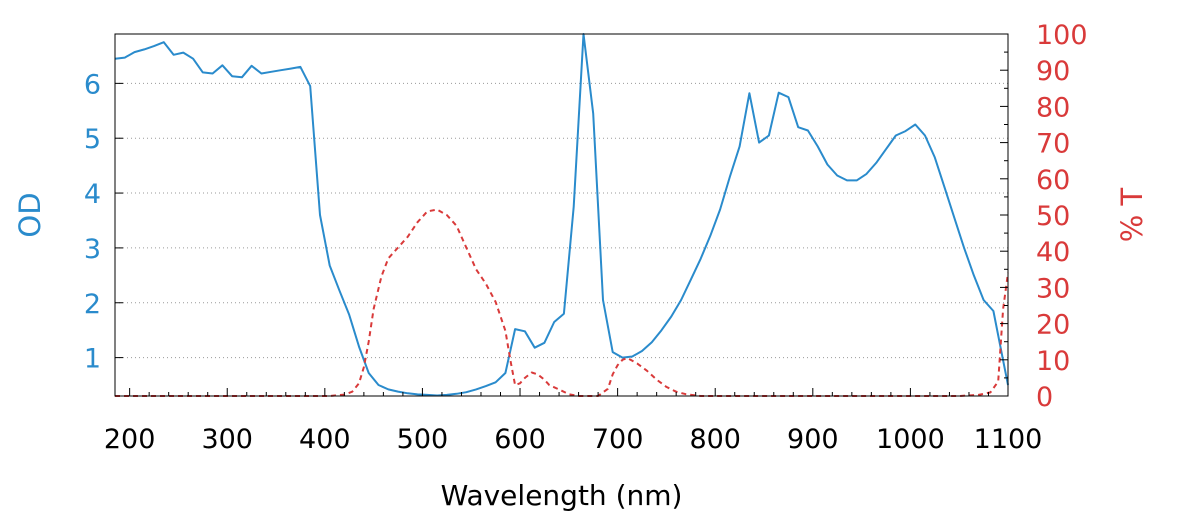 The height and width of the screenshot is (520, 1200). What do you see at coordinates (30, 214) in the screenshot?
I see `left-y-axis-title: OD` at bounding box center [30, 214].